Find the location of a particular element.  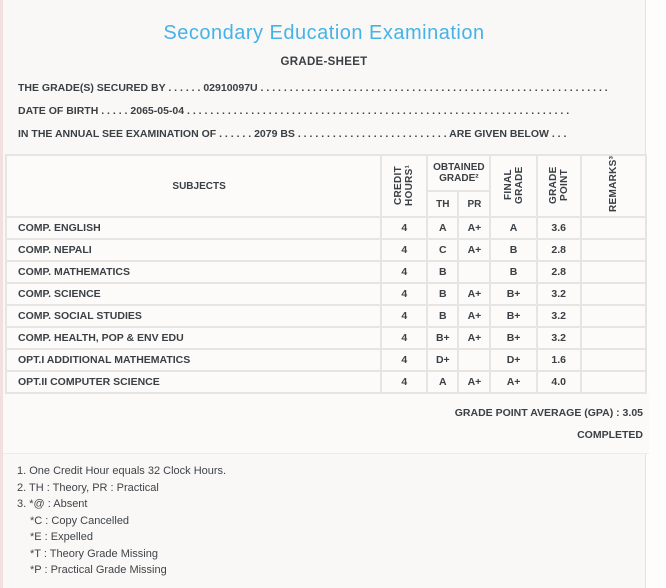

table-row: COMP. SCIENCE 4 B A+ B+ 3.2 is located at coordinates (326, 294).